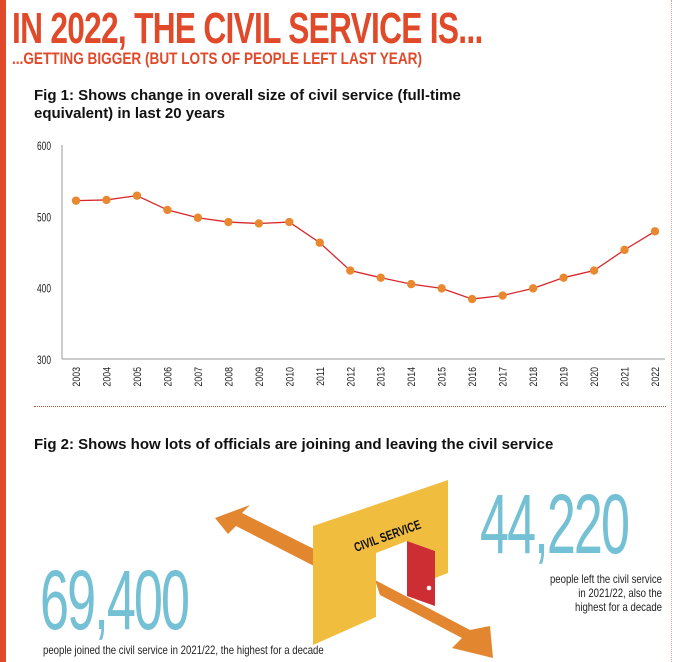  Describe the element at coordinates (199, 377) in the screenshot. I see `x-tick-label: 2007` at that location.